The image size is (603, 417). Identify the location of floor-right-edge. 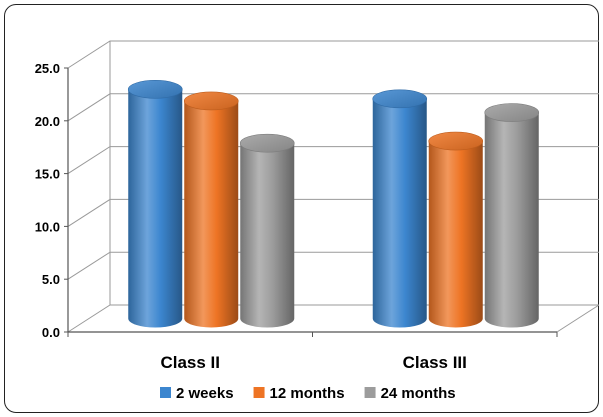
(578, 318).